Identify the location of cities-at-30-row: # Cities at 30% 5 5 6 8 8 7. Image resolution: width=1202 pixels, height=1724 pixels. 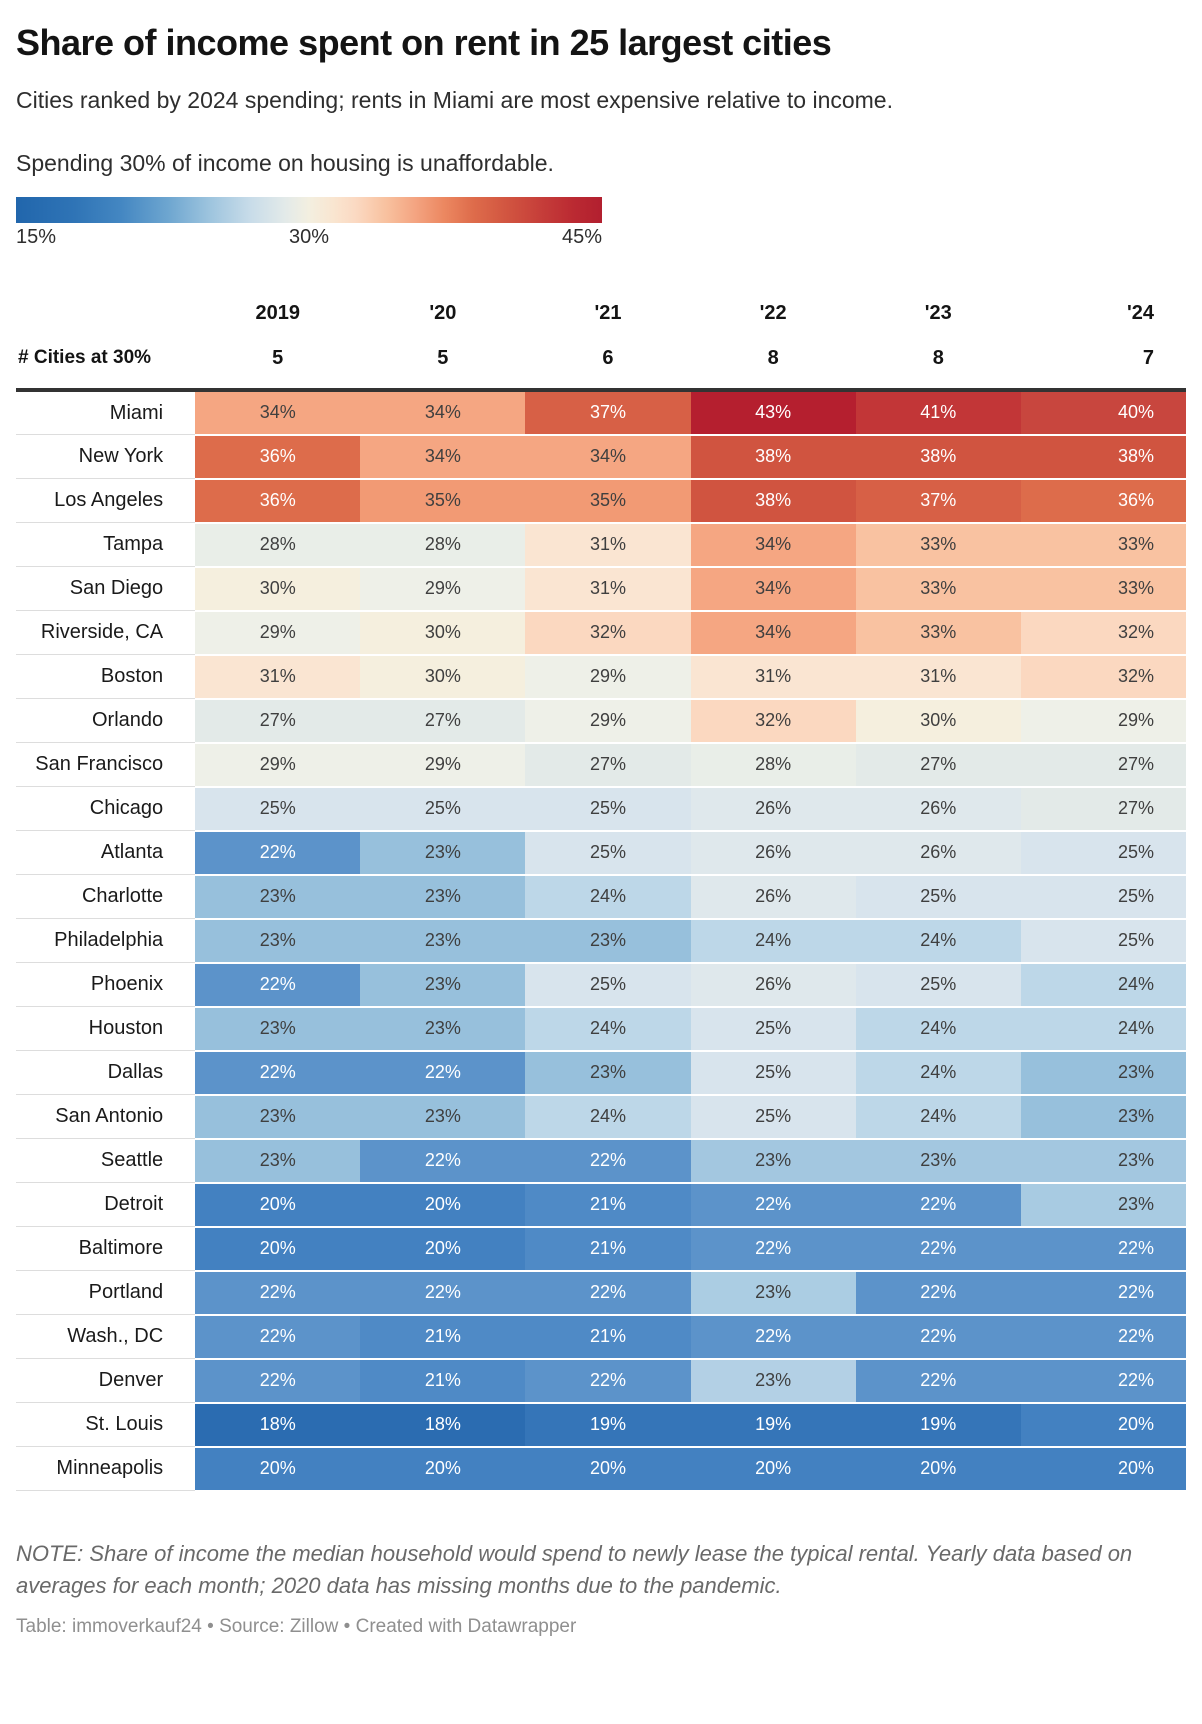
(601, 365).